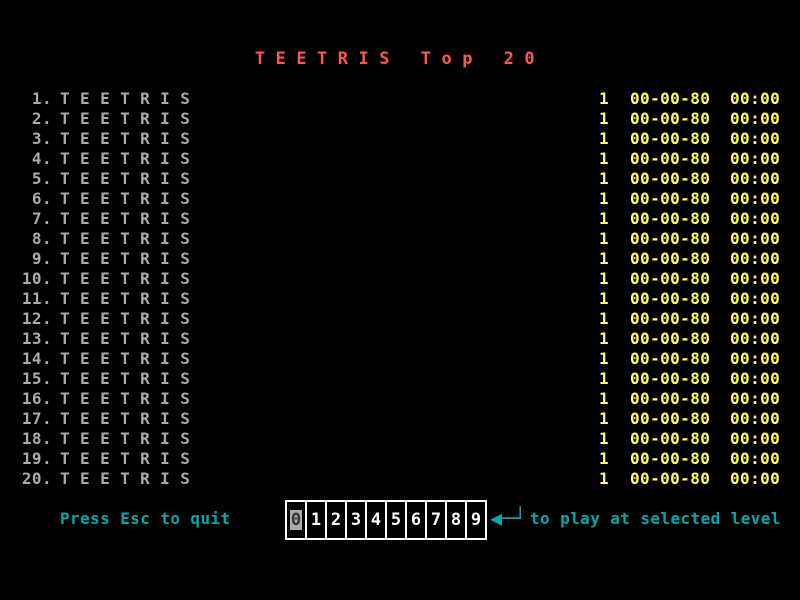 The image size is (800, 600). I want to click on score-rank: 13., so click(36, 338).